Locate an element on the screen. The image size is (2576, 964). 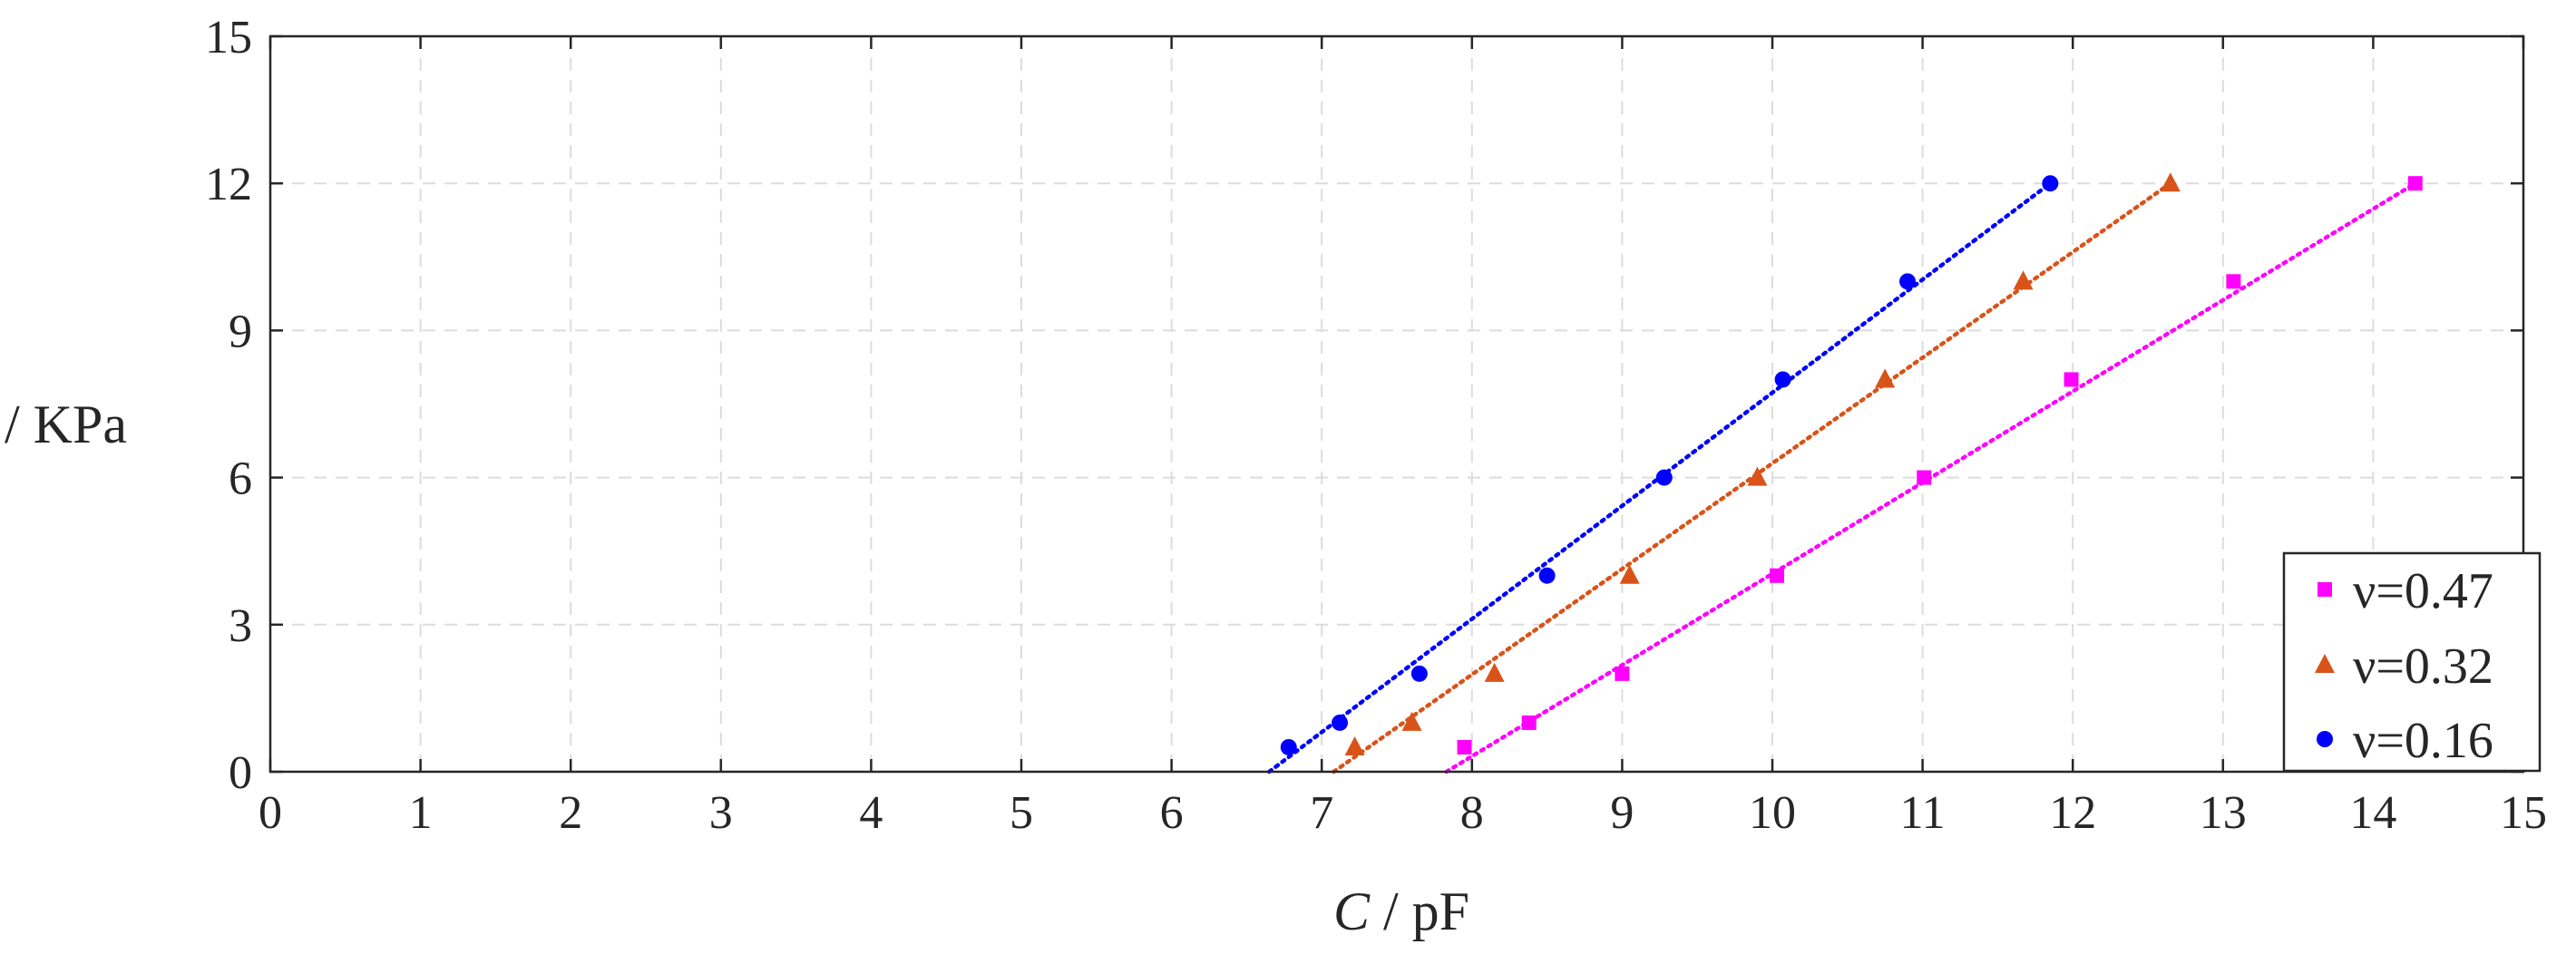
x-tick-label: 5 is located at coordinates (1021, 813).